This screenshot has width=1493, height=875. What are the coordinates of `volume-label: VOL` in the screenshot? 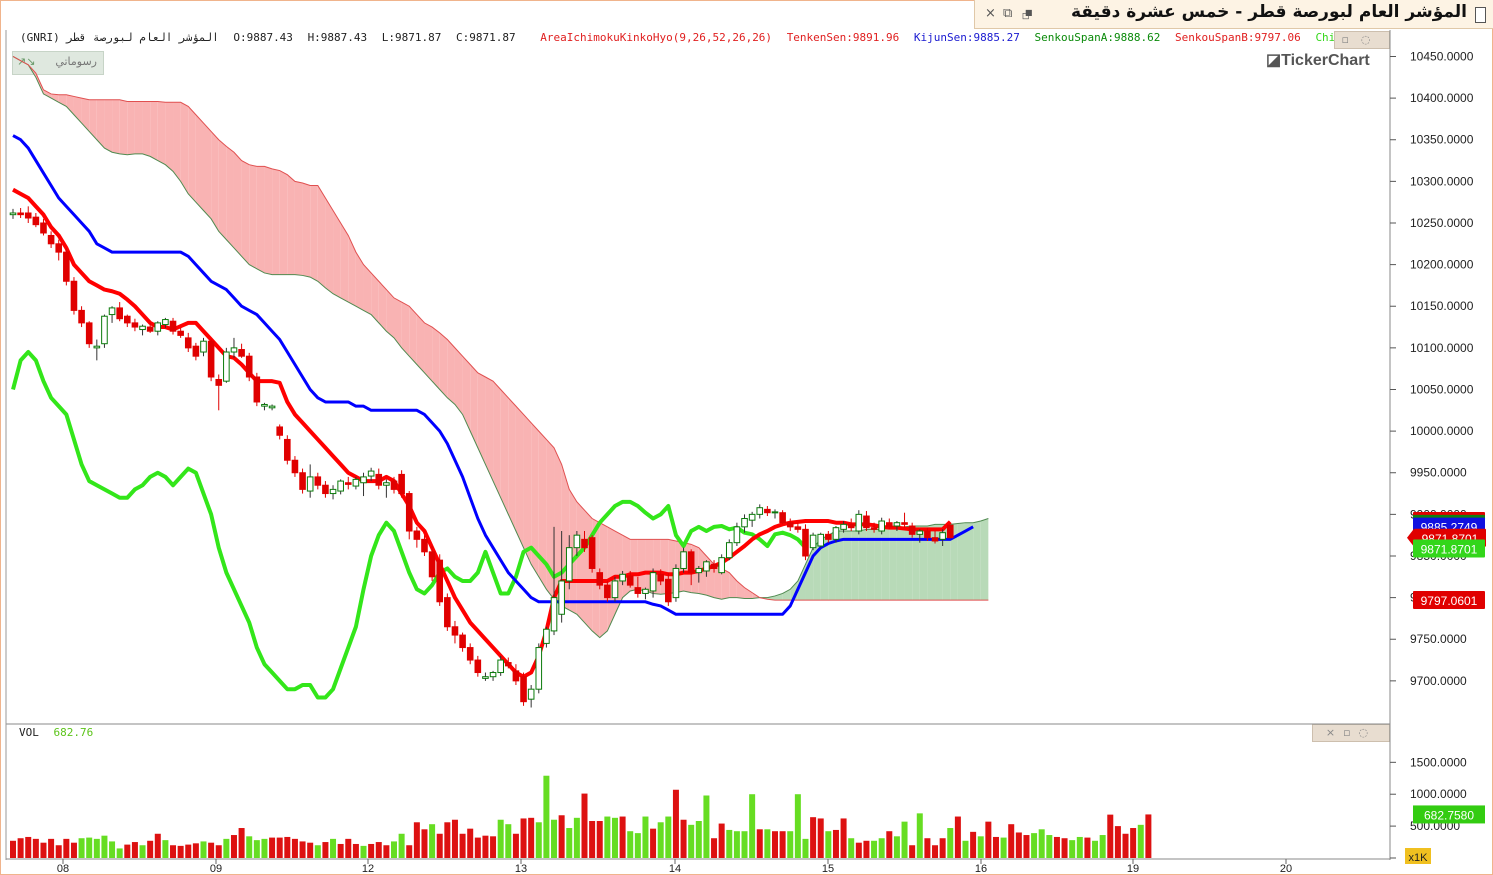 It's located at (29, 732).